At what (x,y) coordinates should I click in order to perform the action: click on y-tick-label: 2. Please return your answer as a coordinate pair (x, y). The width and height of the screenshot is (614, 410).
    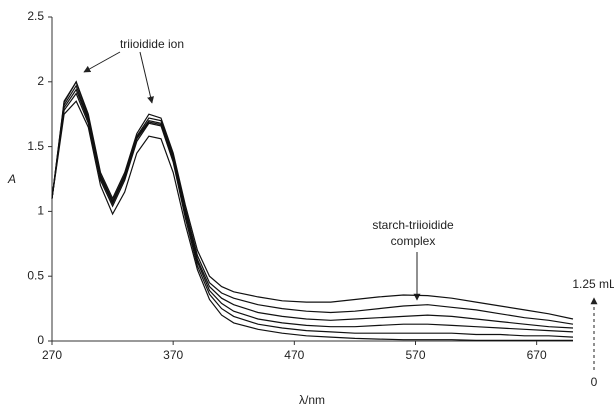
    Looking at the image, I should click on (40, 81).